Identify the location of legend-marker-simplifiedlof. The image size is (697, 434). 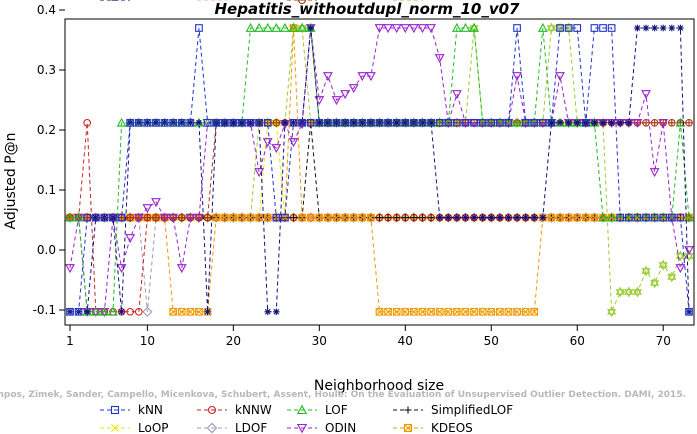
(408, 410).